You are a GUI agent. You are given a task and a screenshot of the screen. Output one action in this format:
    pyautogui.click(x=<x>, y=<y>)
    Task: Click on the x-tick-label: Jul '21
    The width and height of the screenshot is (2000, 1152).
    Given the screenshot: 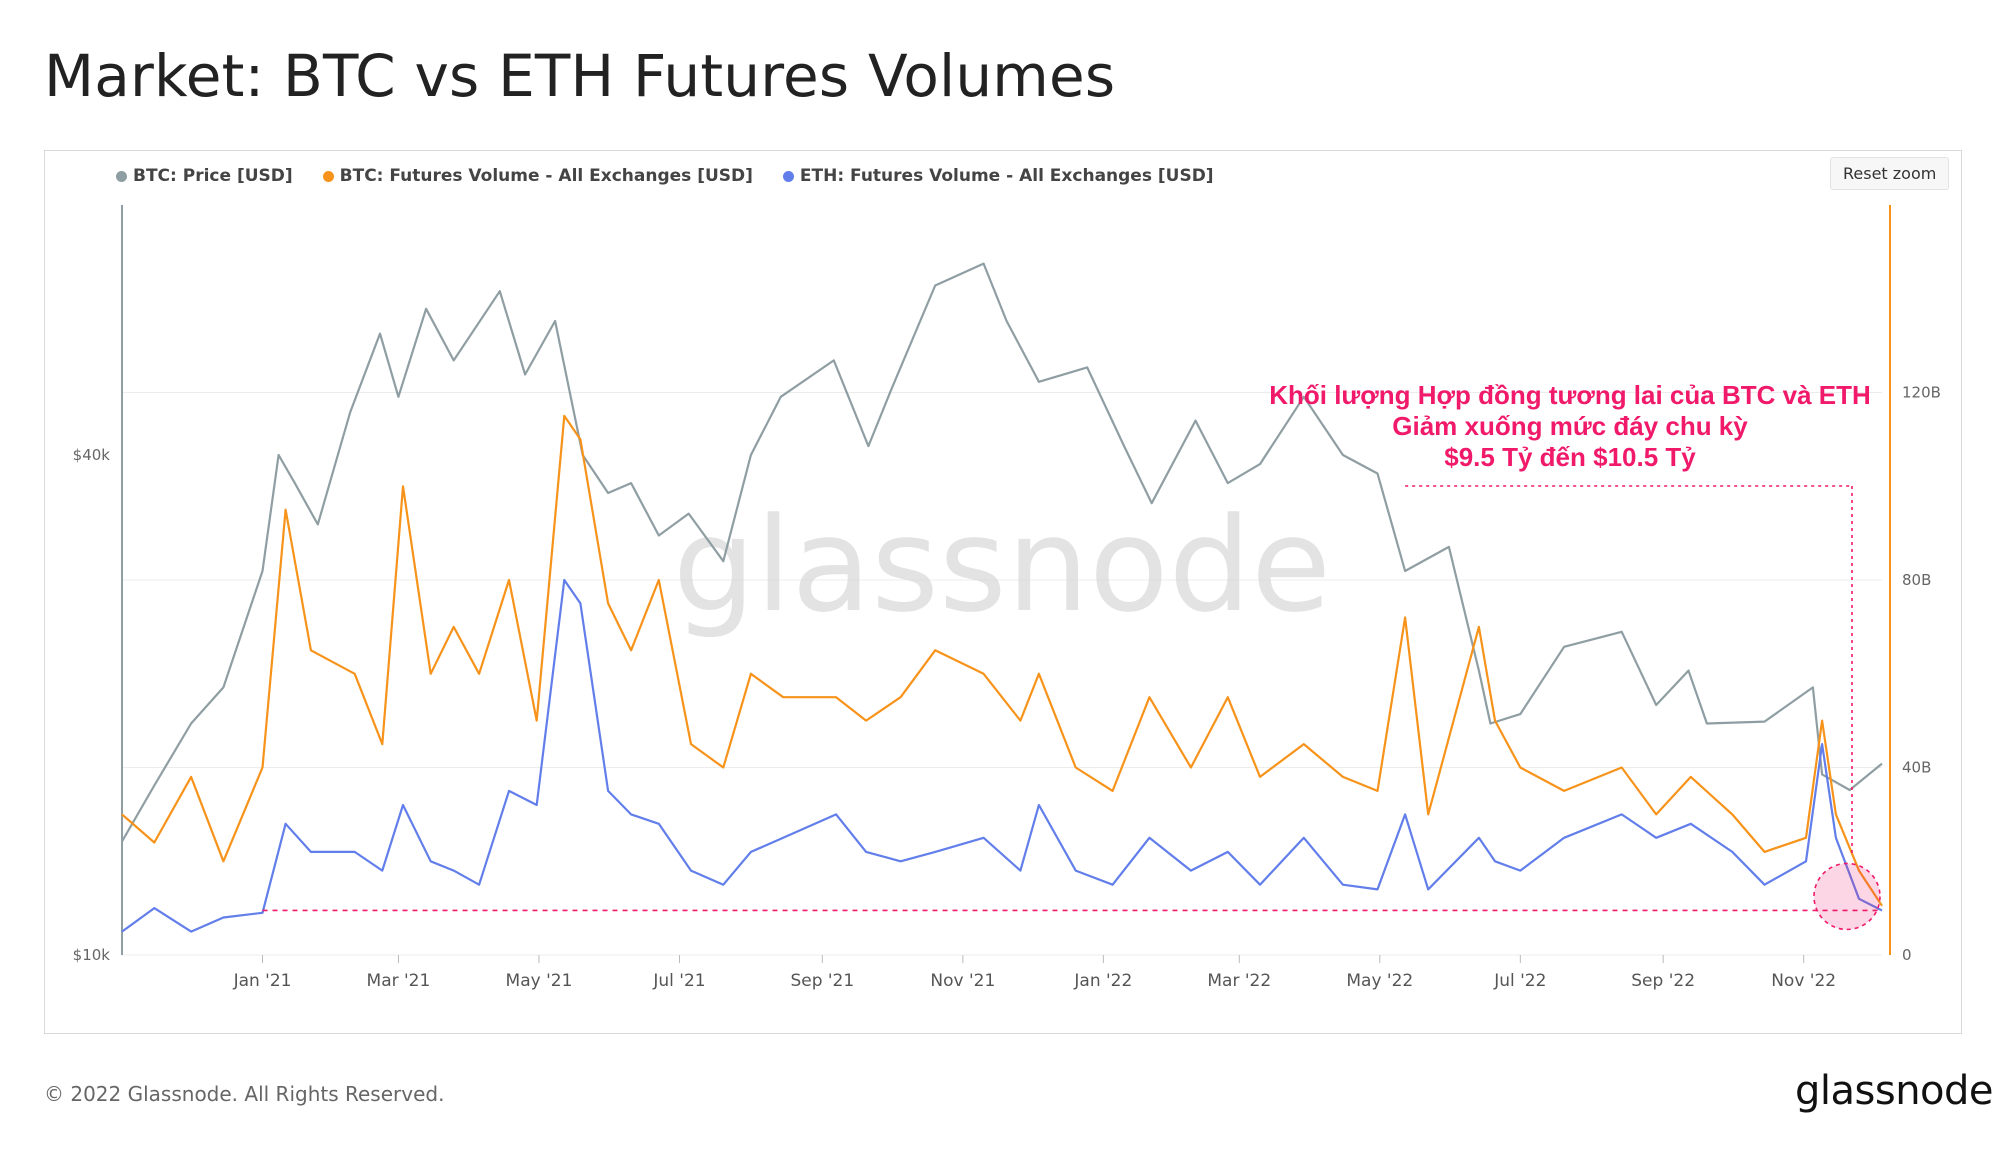 What is the action you would take?
    pyautogui.click(x=678, y=981)
    